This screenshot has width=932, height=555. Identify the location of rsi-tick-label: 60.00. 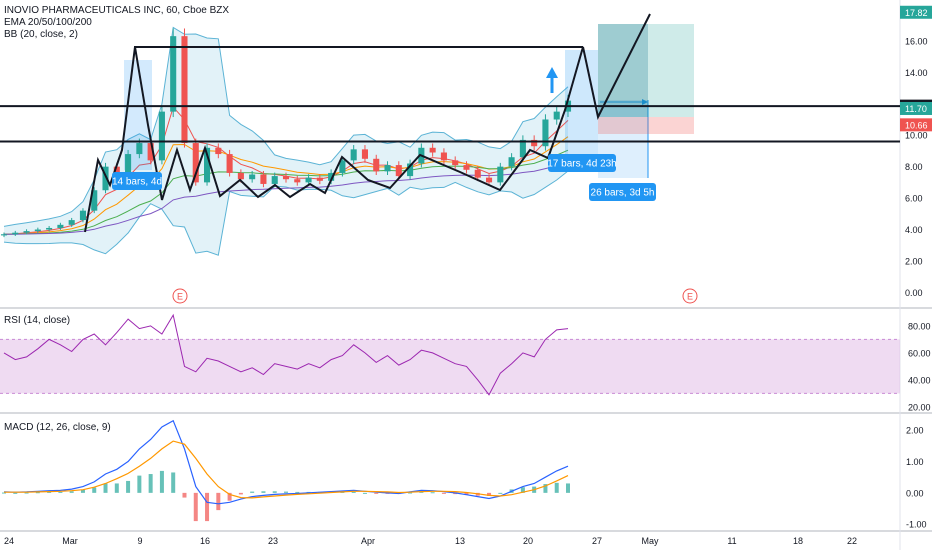
(919, 353).